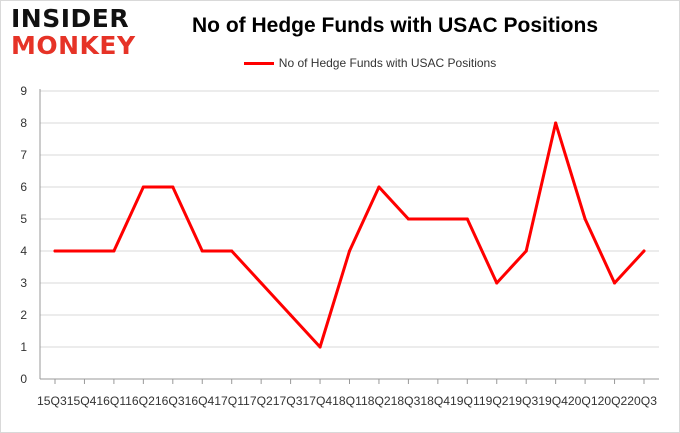  I want to click on y-tick-labels: 0 1 2 3 4 5 6 7 8 9, so click(23, 235).